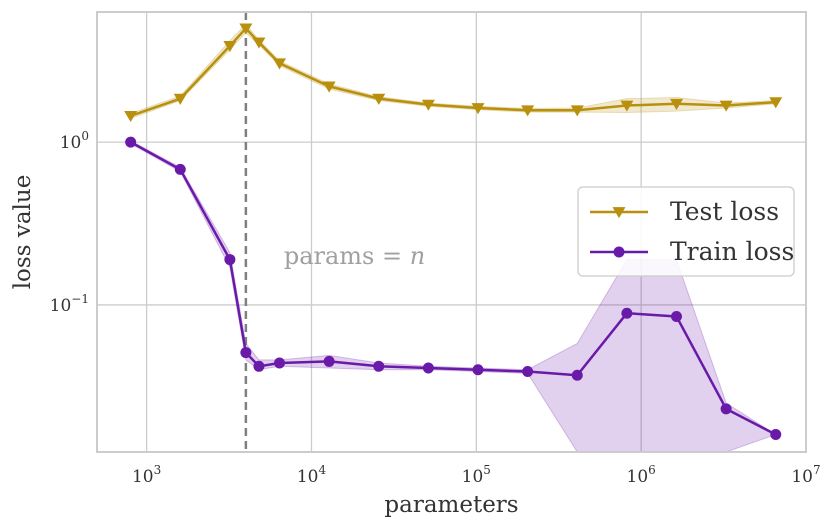  Describe the element at coordinates (61, 306) in the screenshot. I see `y-tick-base-1: 10` at that location.